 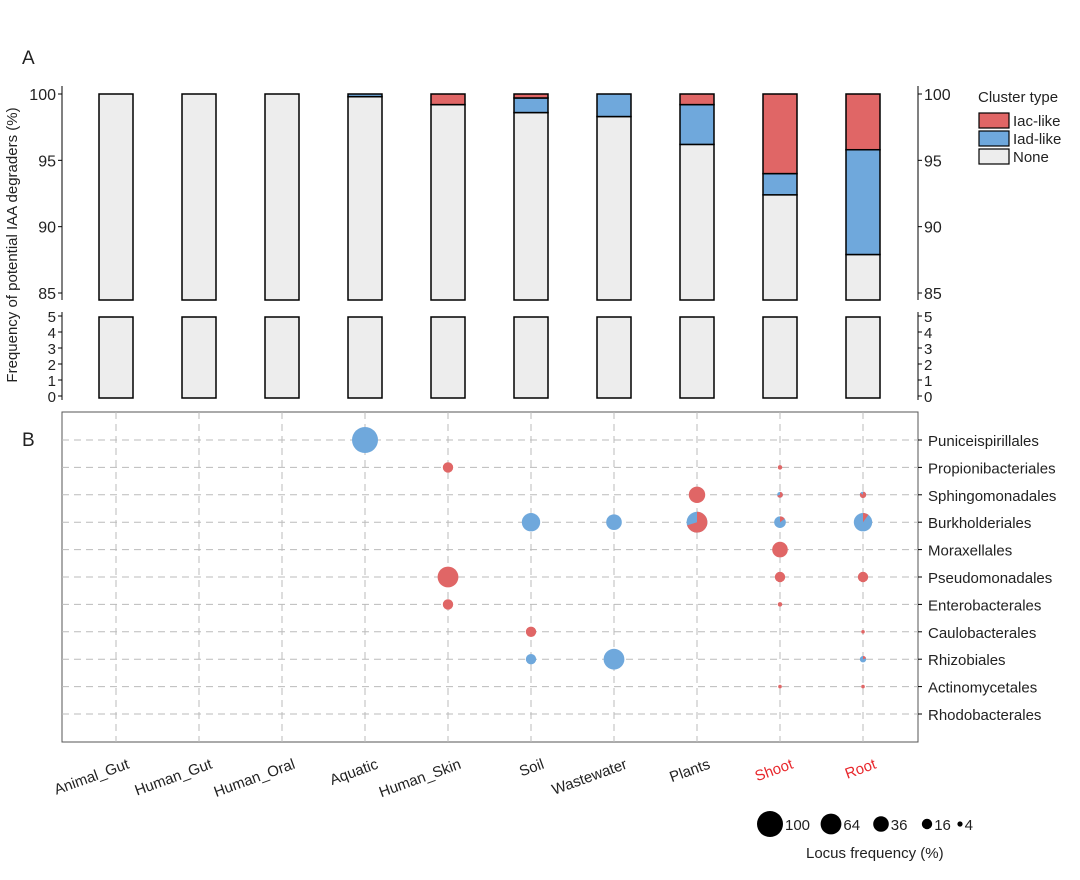 I want to click on y-tick-label: 0, so click(x=52, y=397).